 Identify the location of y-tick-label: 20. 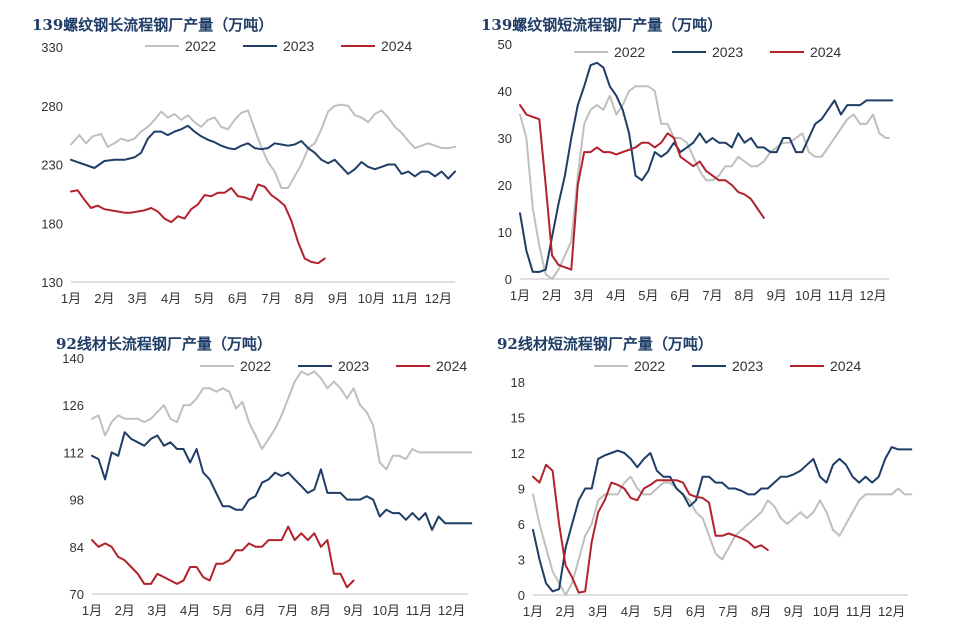
(505, 185).